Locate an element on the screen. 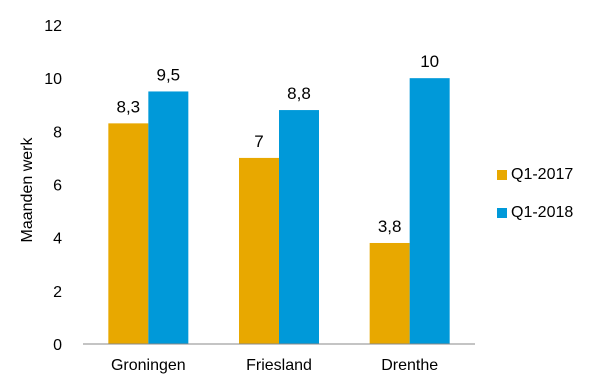 This screenshot has height=379, width=595. legend-label-q1-2017: Q1-2017 is located at coordinates (542, 174).